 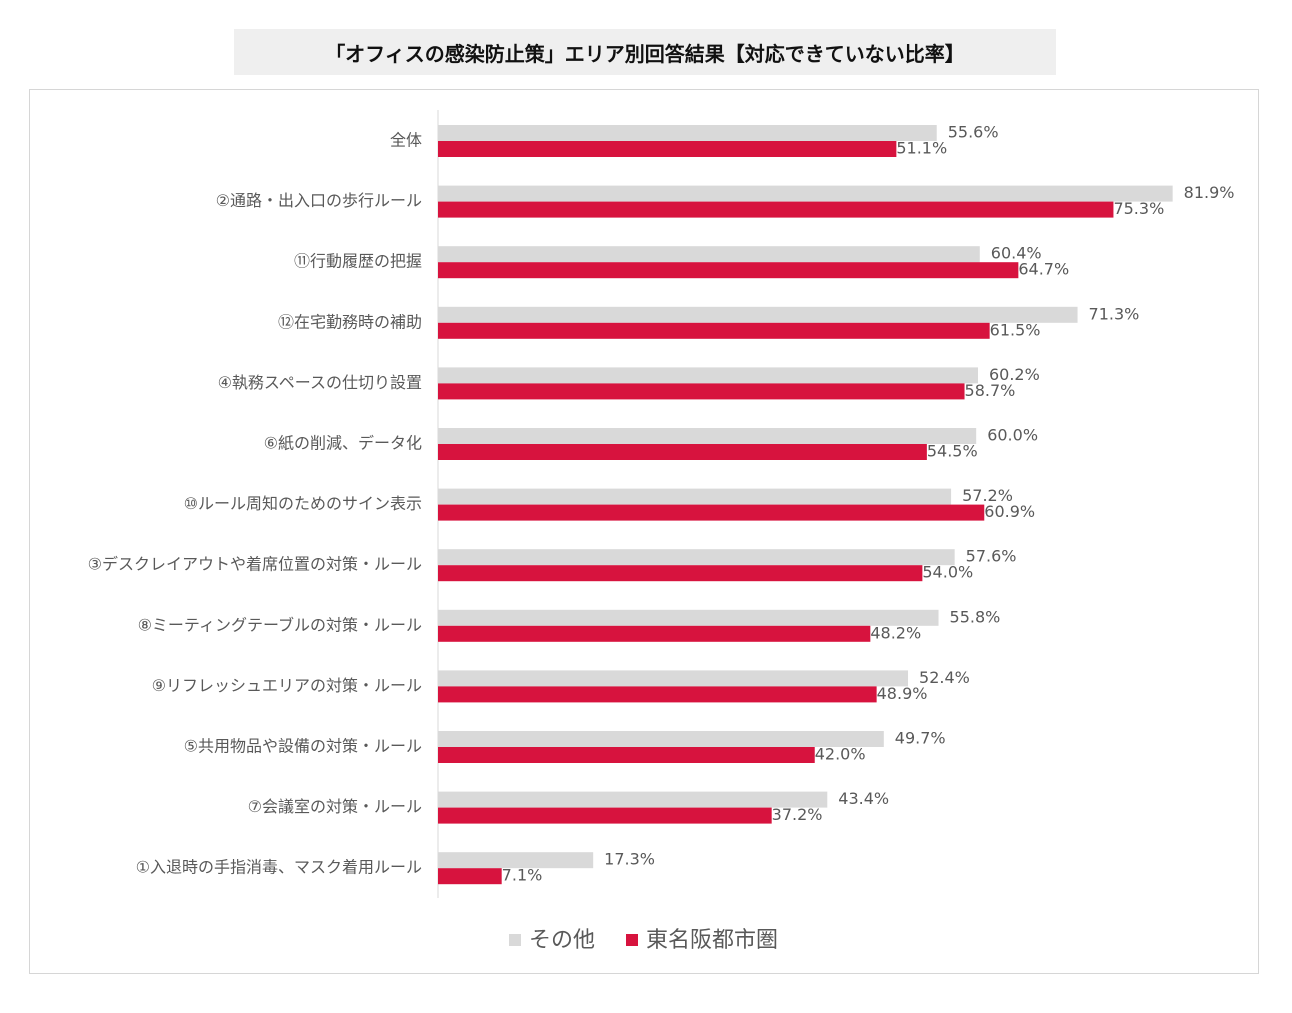 What do you see at coordinates (987, 495) in the screenshot?
I see `value-label-other: 57.2%` at bounding box center [987, 495].